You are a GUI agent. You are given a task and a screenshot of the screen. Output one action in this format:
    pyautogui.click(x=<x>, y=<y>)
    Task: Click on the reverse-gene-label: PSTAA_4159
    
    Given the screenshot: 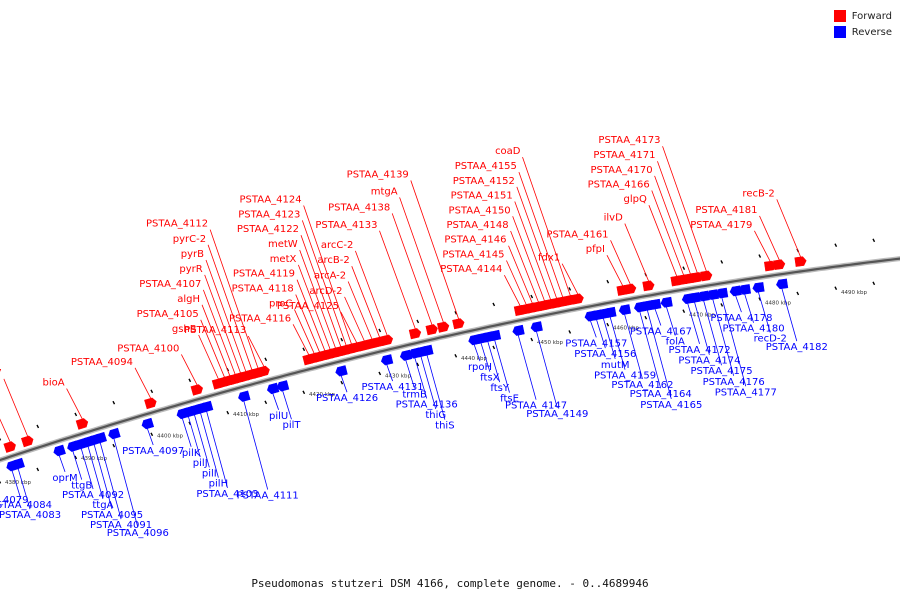 What is the action you would take?
    pyautogui.click(x=625, y=376)
    